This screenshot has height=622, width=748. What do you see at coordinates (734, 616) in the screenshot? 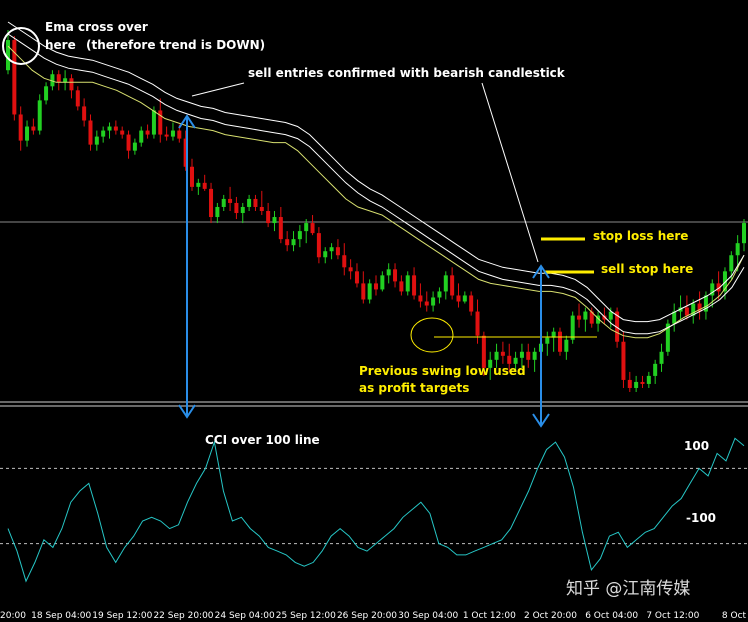
I see `x-tick-label: 8 Oct` at bounding box center [734, 616].